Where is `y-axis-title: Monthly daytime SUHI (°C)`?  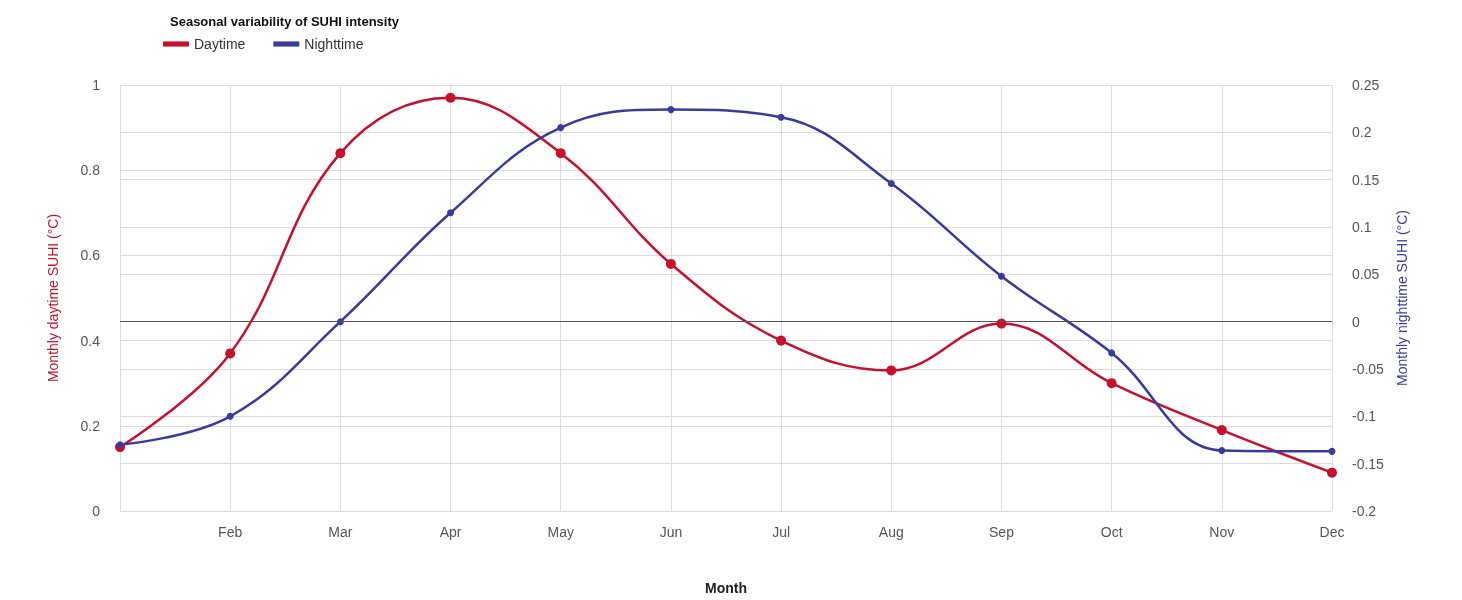 y-axis-title: Monthly daytime SUHI (°C) is located at coordinates (53, 298).